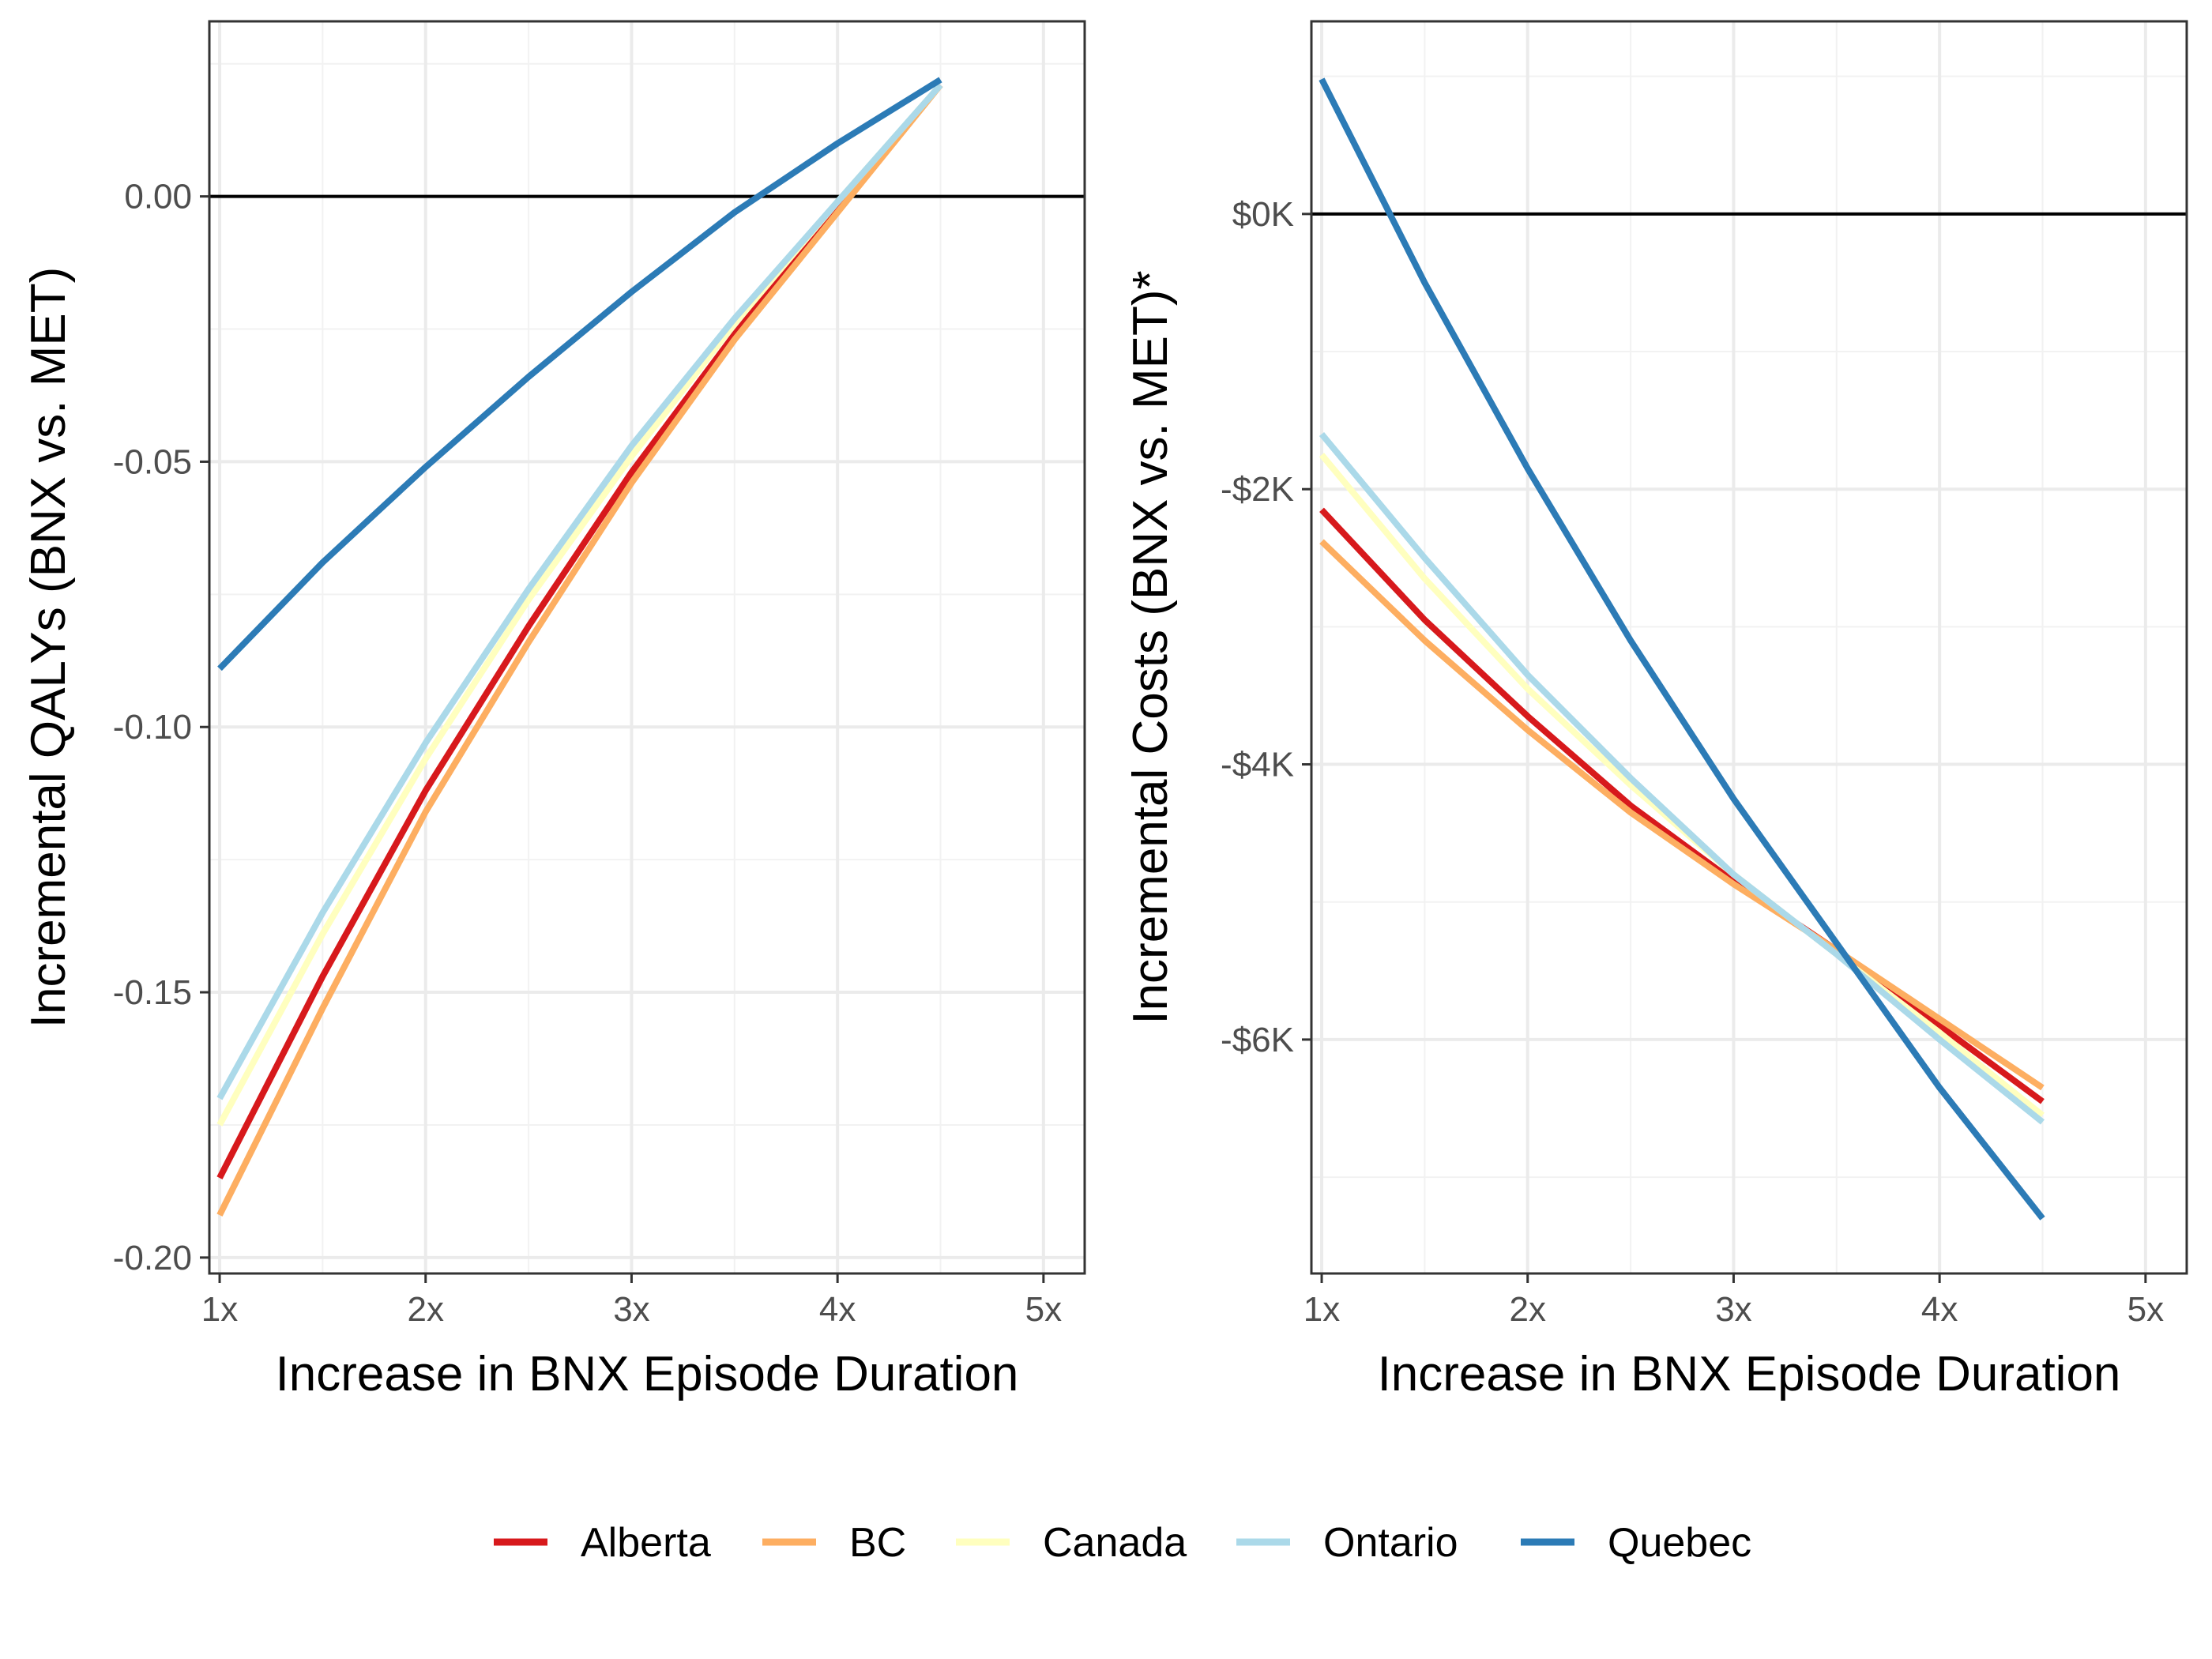  Describe the element at coordinates (1750, 1374) in the screenshot. I see `cost-x-axis-title: Increase in BNX Episode Duration` at that location.